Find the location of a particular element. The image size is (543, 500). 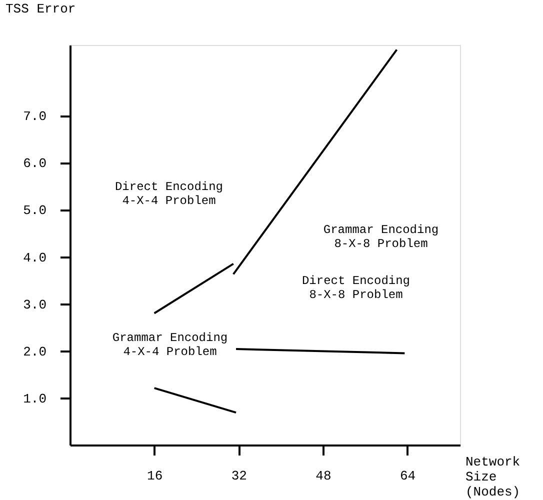

annotation: Grammar Encoding 4-X-4 Problem is located at coordinates (170, 345).